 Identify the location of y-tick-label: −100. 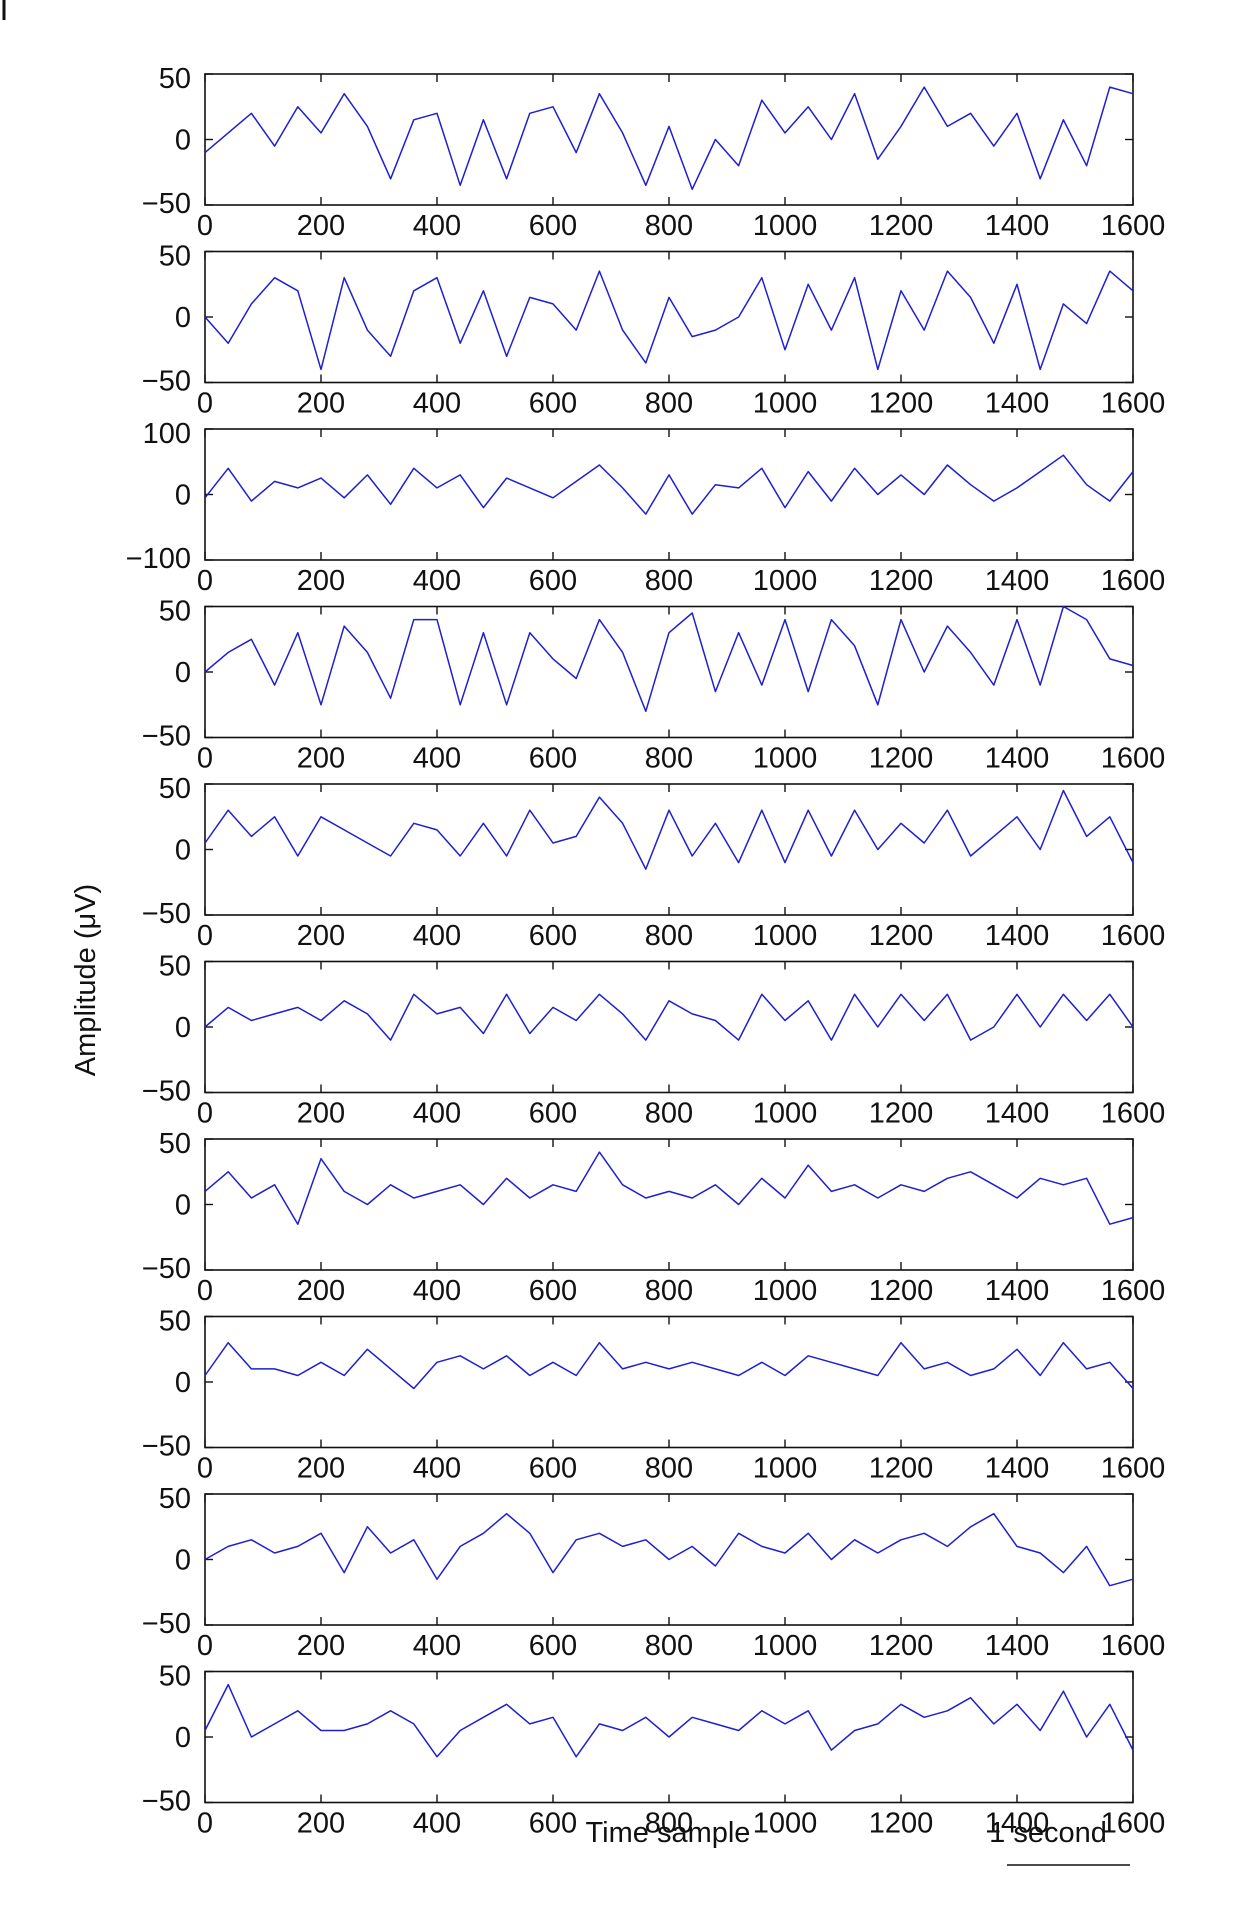
(158, 559).